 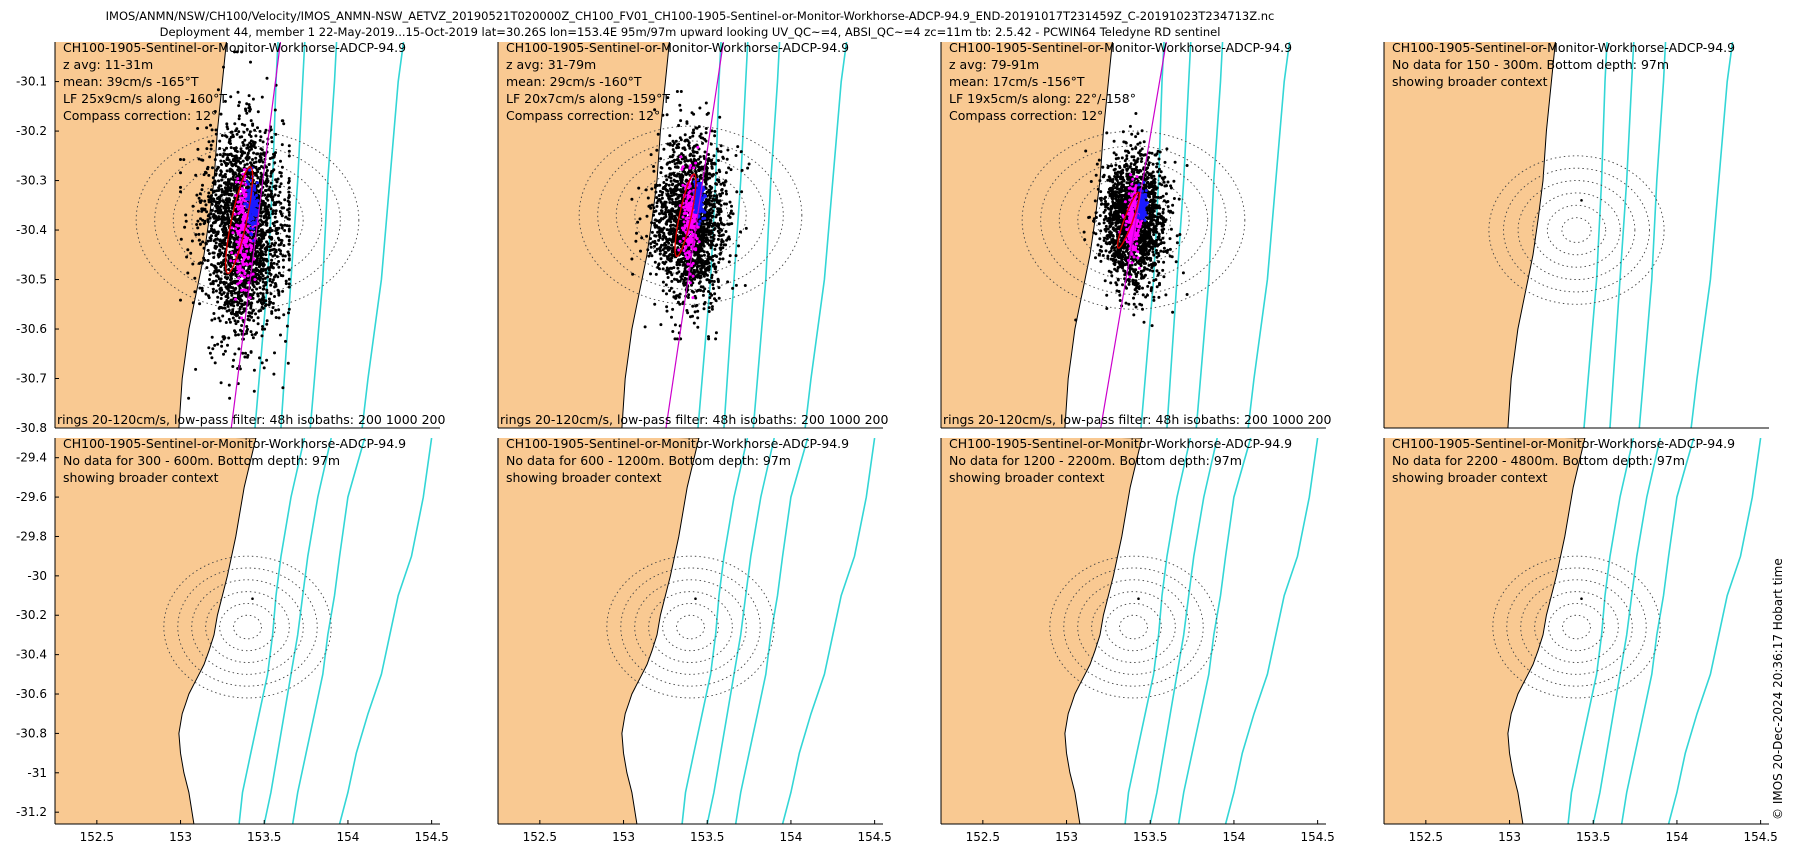 I want to click on panel-annotation-line: LF 20x7cm/s along -159°T, so click(x=588, y=98).